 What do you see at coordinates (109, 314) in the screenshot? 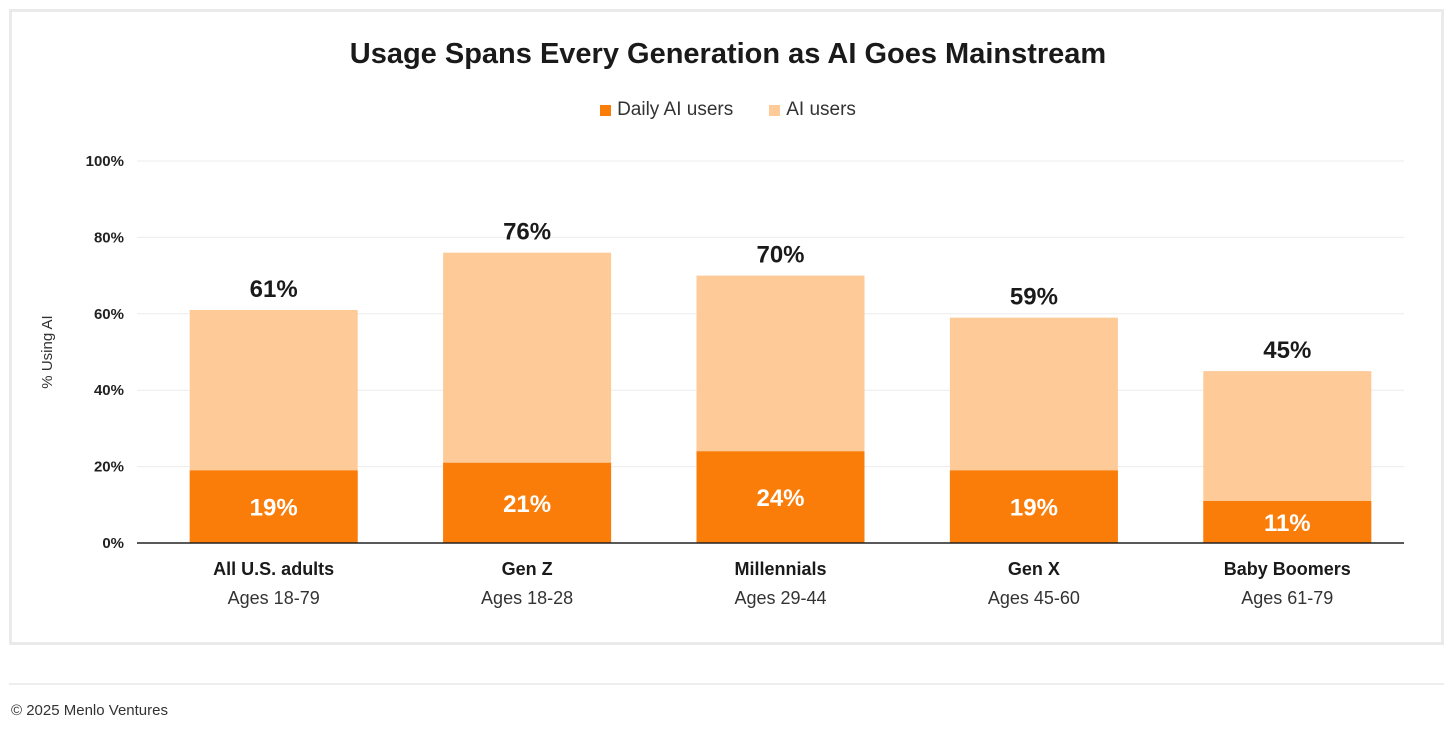
I see `y-tick-label: 60%` at bounding box center [109, 314].